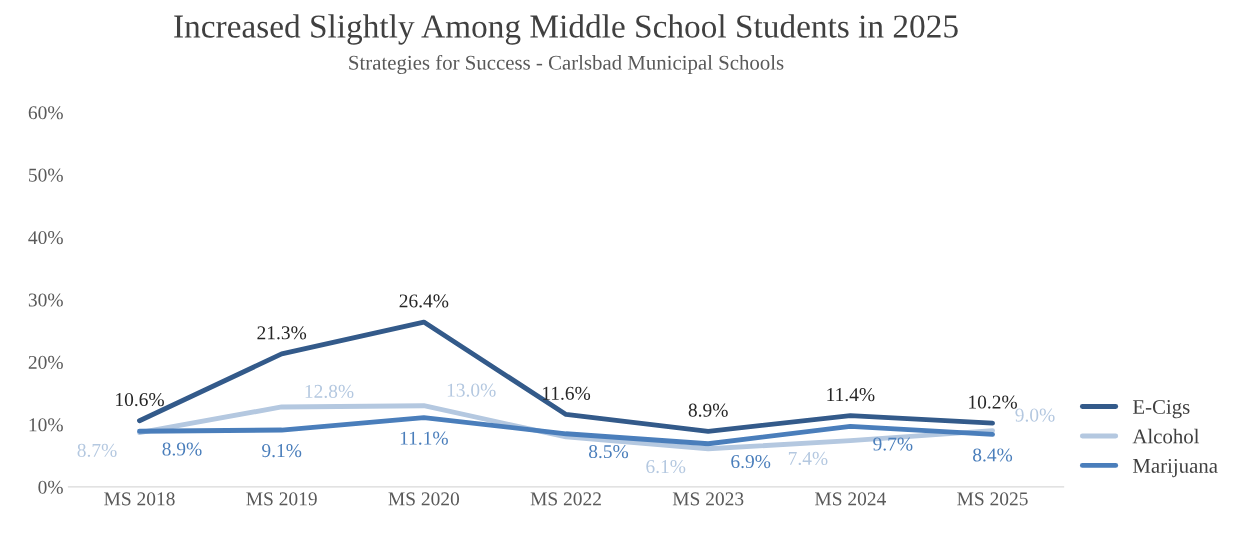  Describe the element at coordinates (566, 393) in the screenshot. I see `data-label: 11.6%` at that location.